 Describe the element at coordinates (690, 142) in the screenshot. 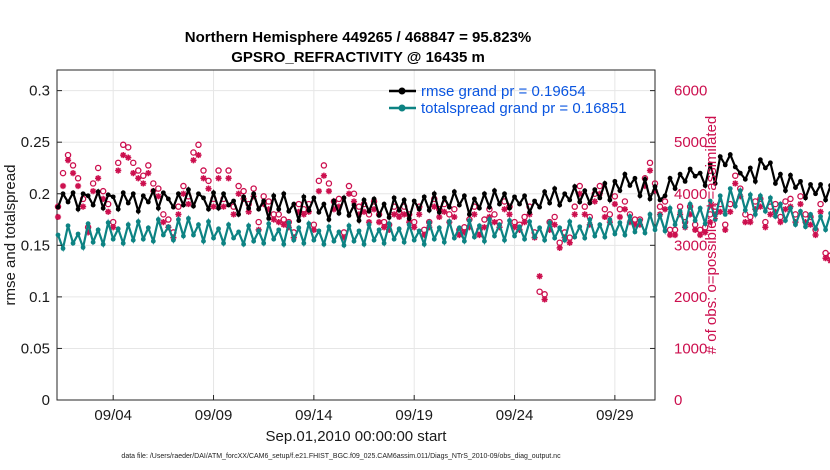

I see `right-tick-label: 5000` at that location.